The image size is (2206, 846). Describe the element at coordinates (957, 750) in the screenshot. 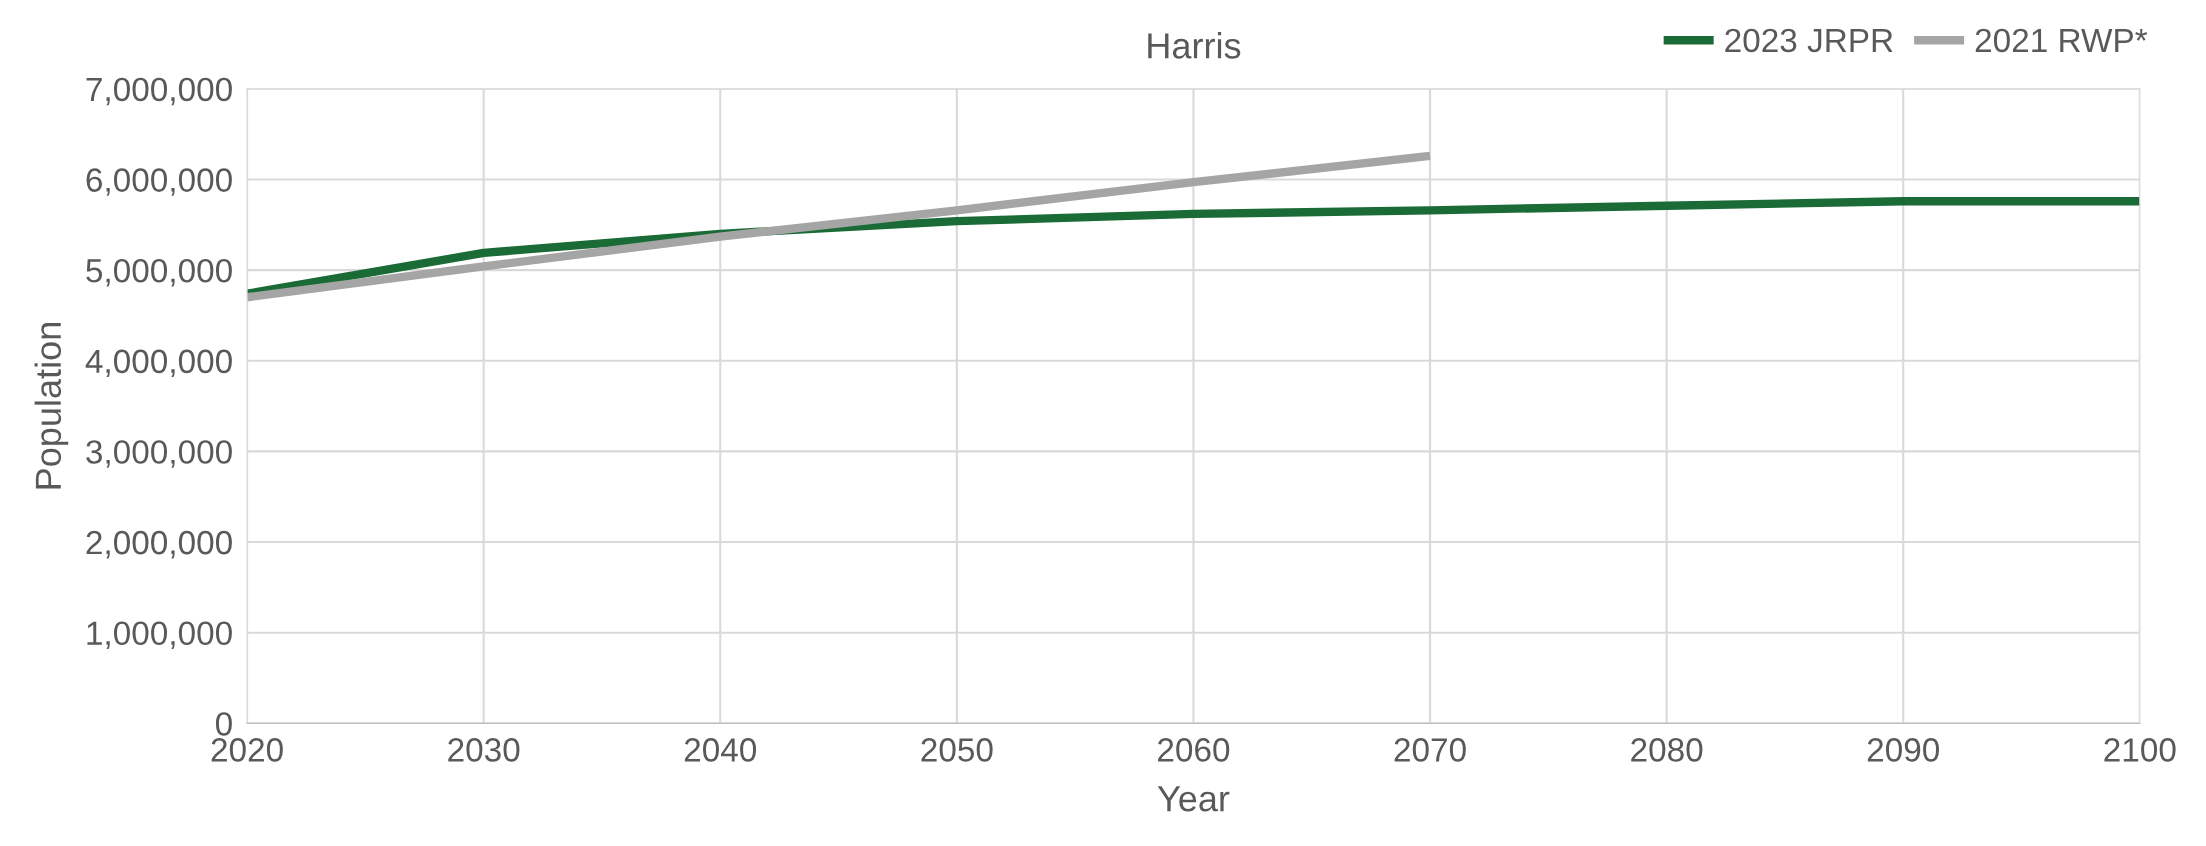

I see `x-tick-label: 2050` at that location.